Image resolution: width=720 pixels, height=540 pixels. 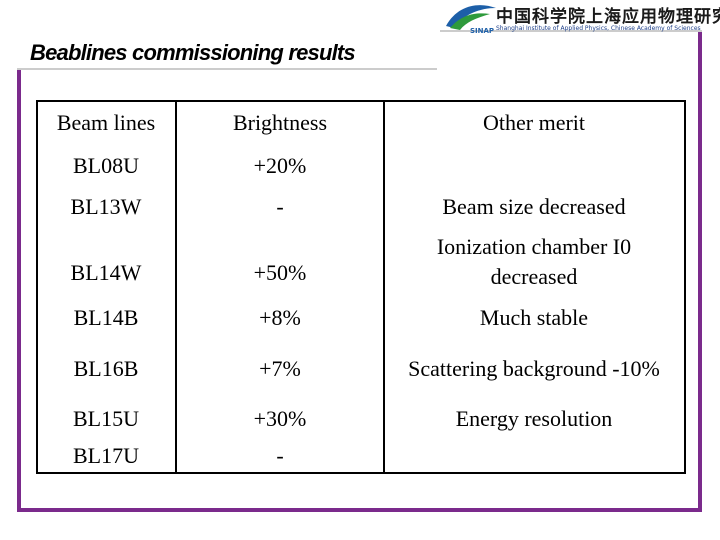 I want to click on logo-mark: SINAP, so click(x=471, y=20).